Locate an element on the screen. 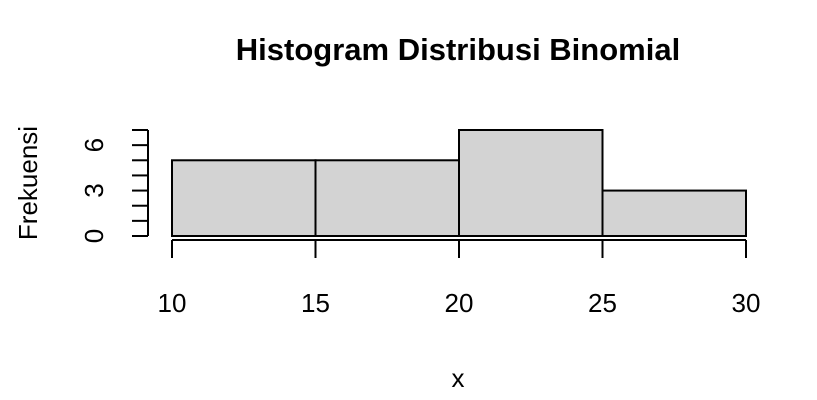  x-tick-label: 25 is located at coordinates (602, 303).